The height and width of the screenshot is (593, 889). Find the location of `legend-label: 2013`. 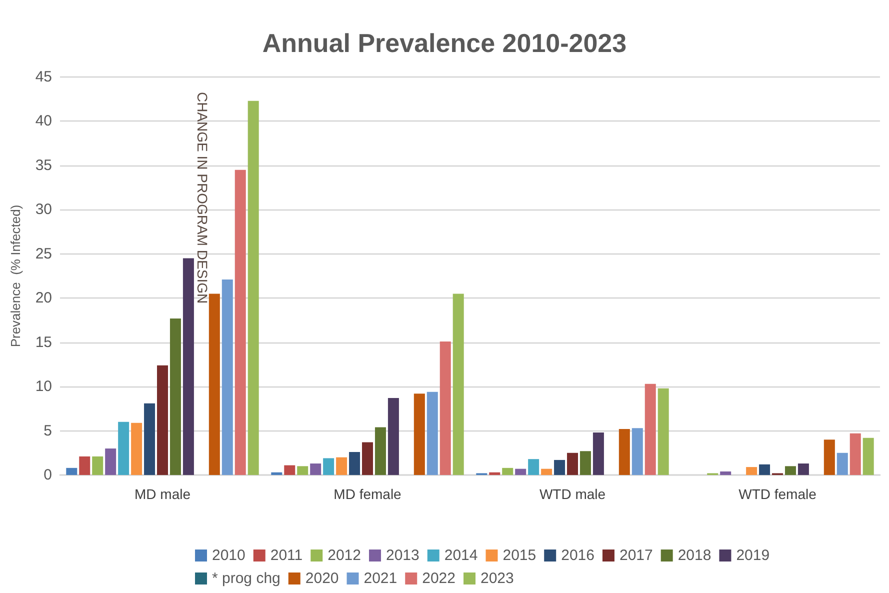

legend-label: 2013 is located at coordinates (403, 555).